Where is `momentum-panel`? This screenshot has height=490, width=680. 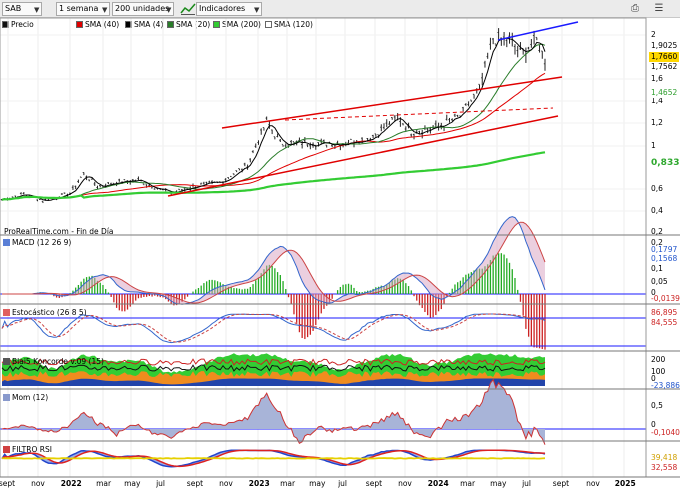
momentum-panel is located at coordinates (323, 411).